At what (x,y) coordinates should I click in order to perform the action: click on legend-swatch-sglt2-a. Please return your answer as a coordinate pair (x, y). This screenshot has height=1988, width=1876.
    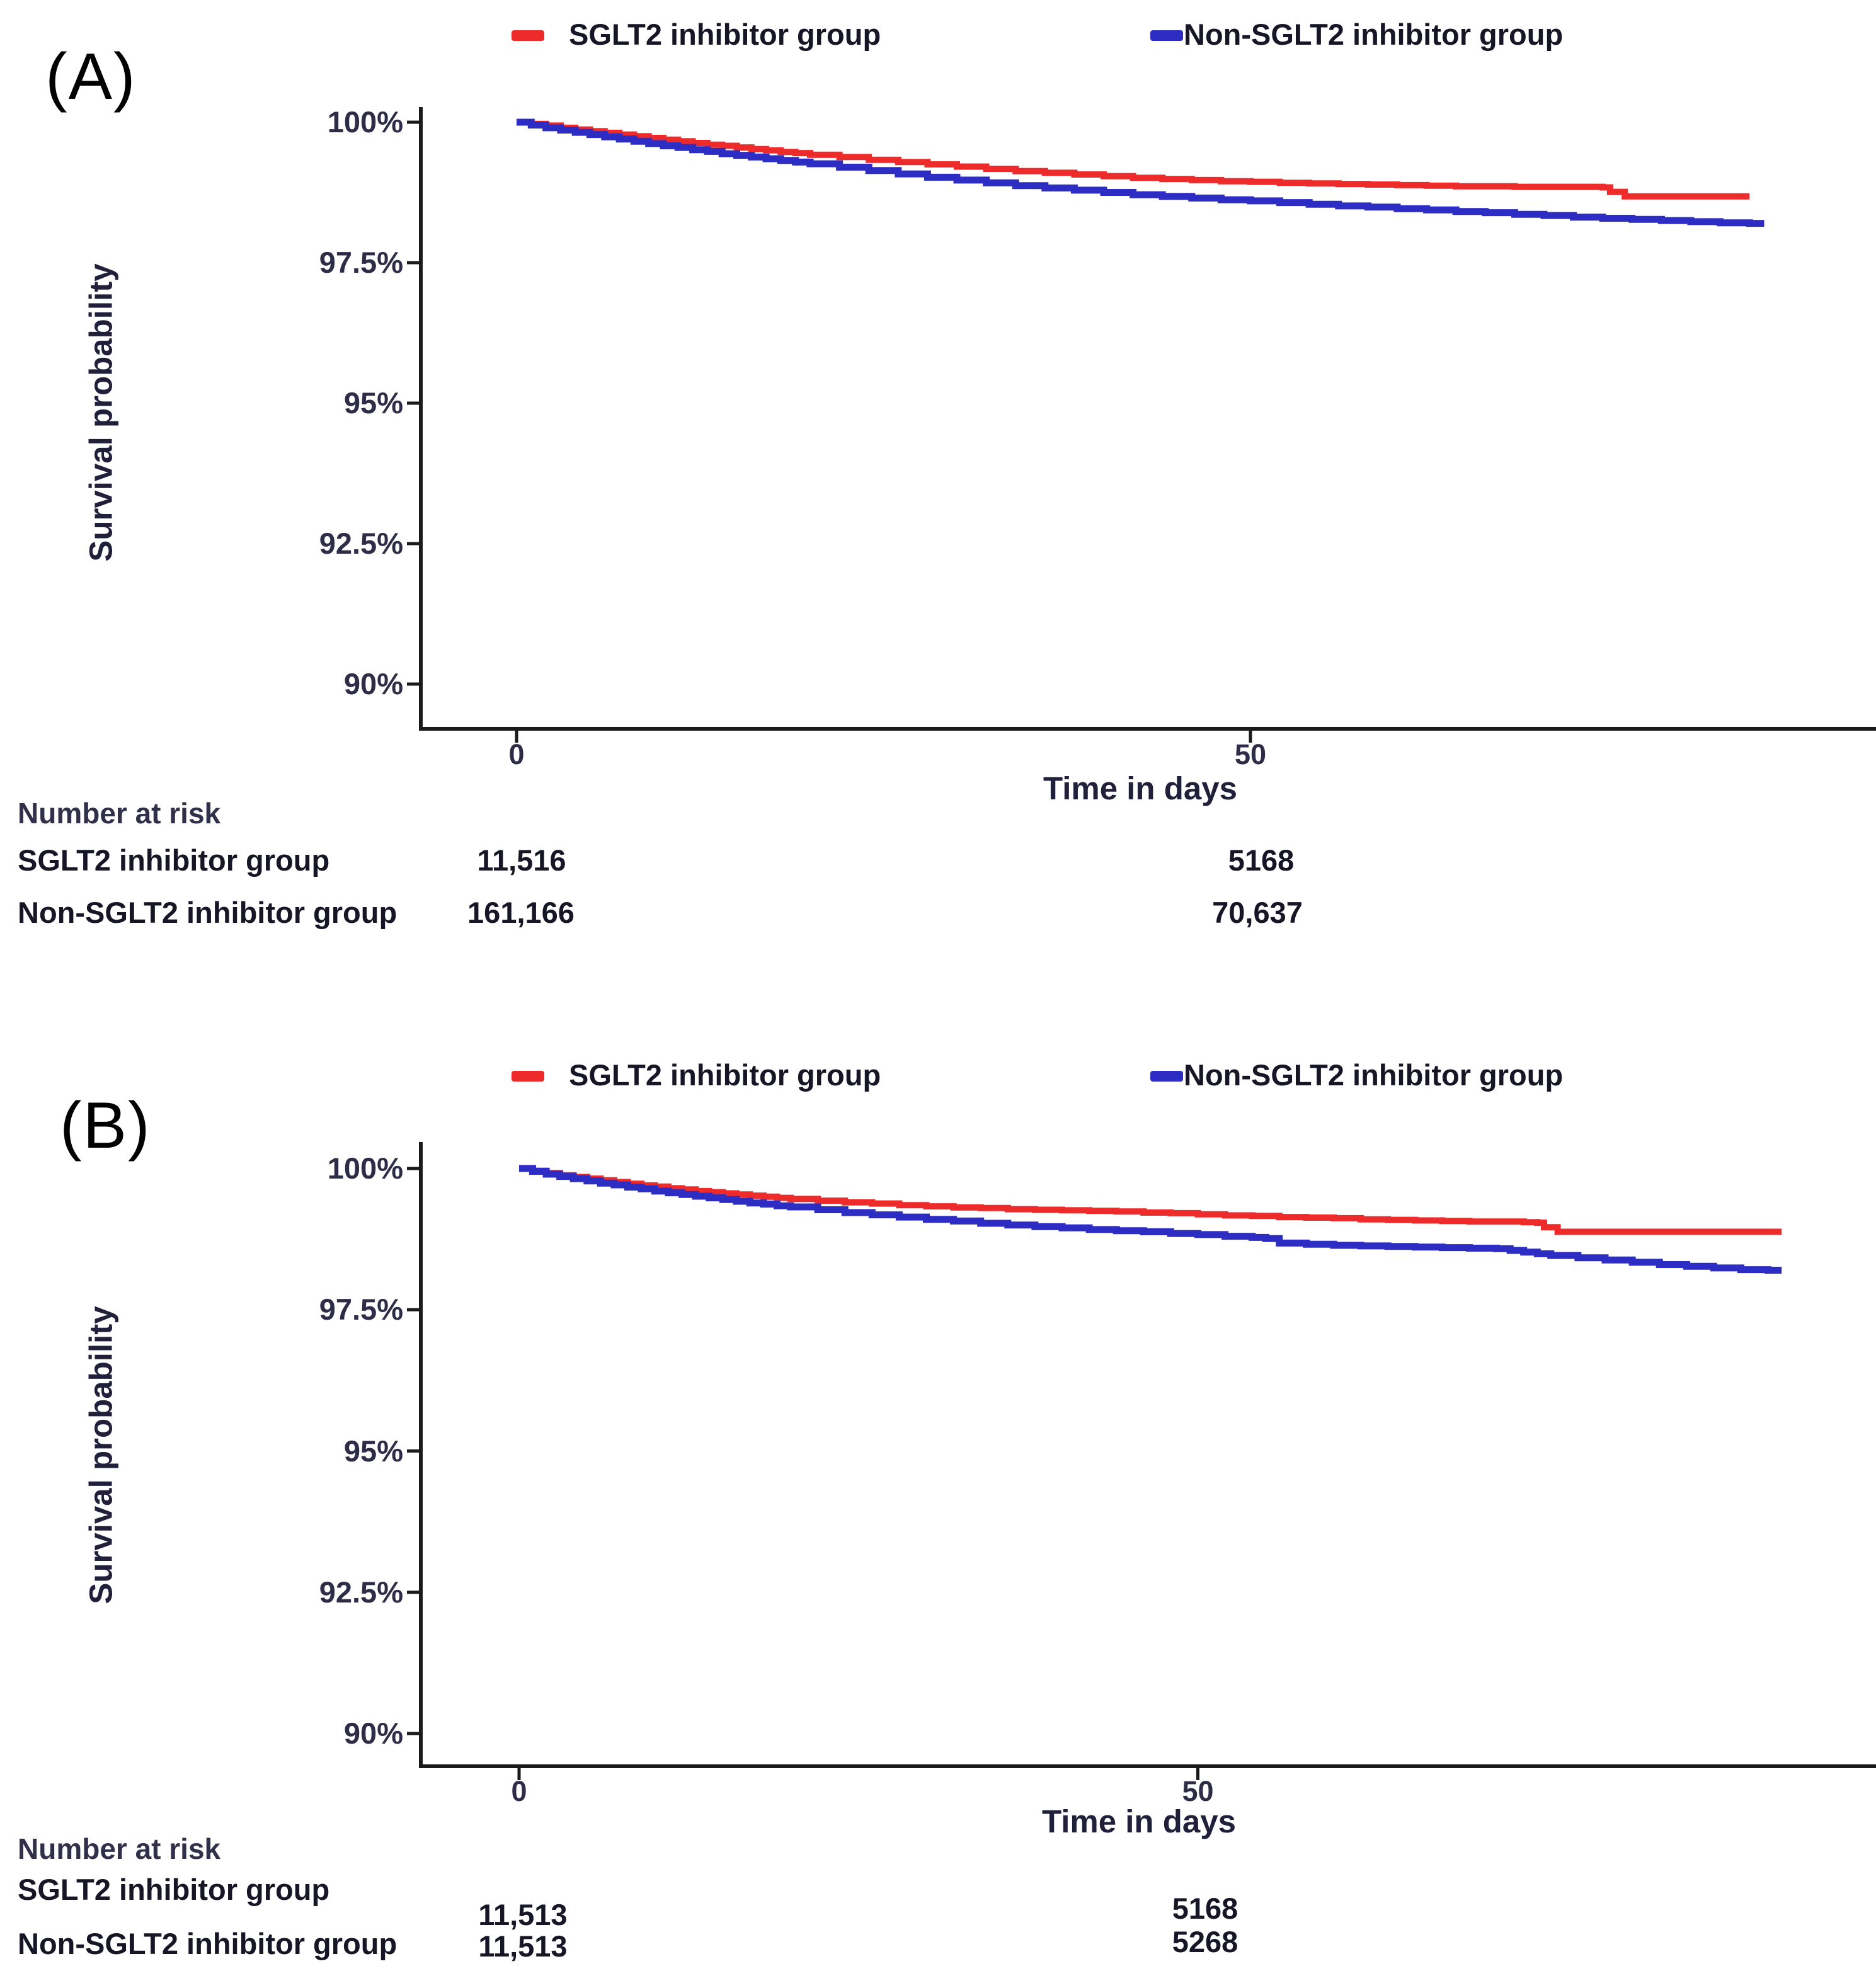
    Looking at the image, I should click on (528, 36).